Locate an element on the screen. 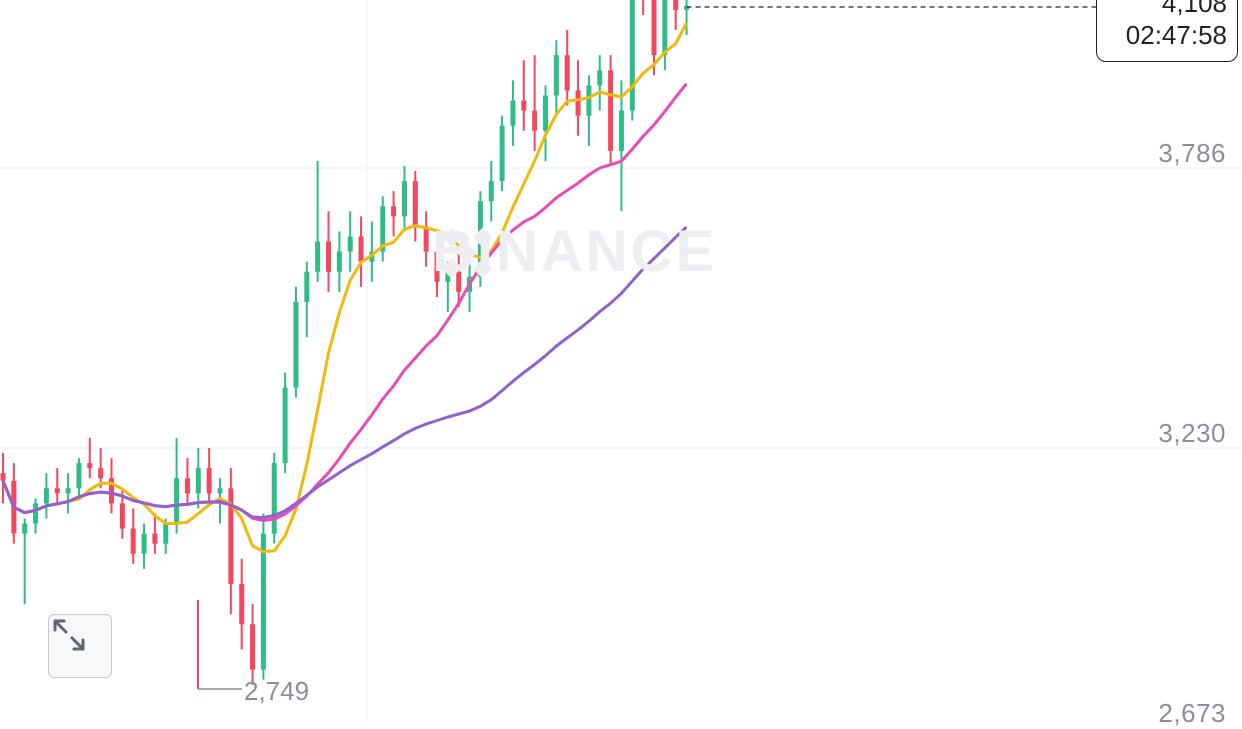  y-tick-label: 3,786 is located at coordinates (1192, 153).